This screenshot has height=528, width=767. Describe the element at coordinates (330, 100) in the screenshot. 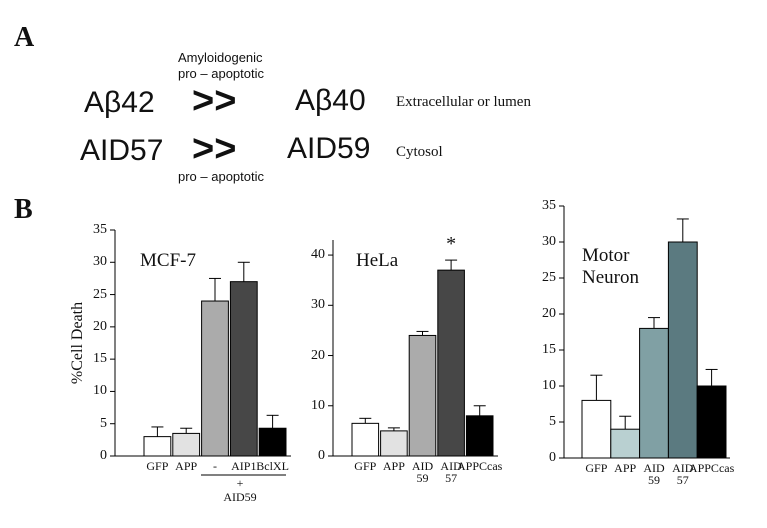

I see `term: Aβ40` at that location.